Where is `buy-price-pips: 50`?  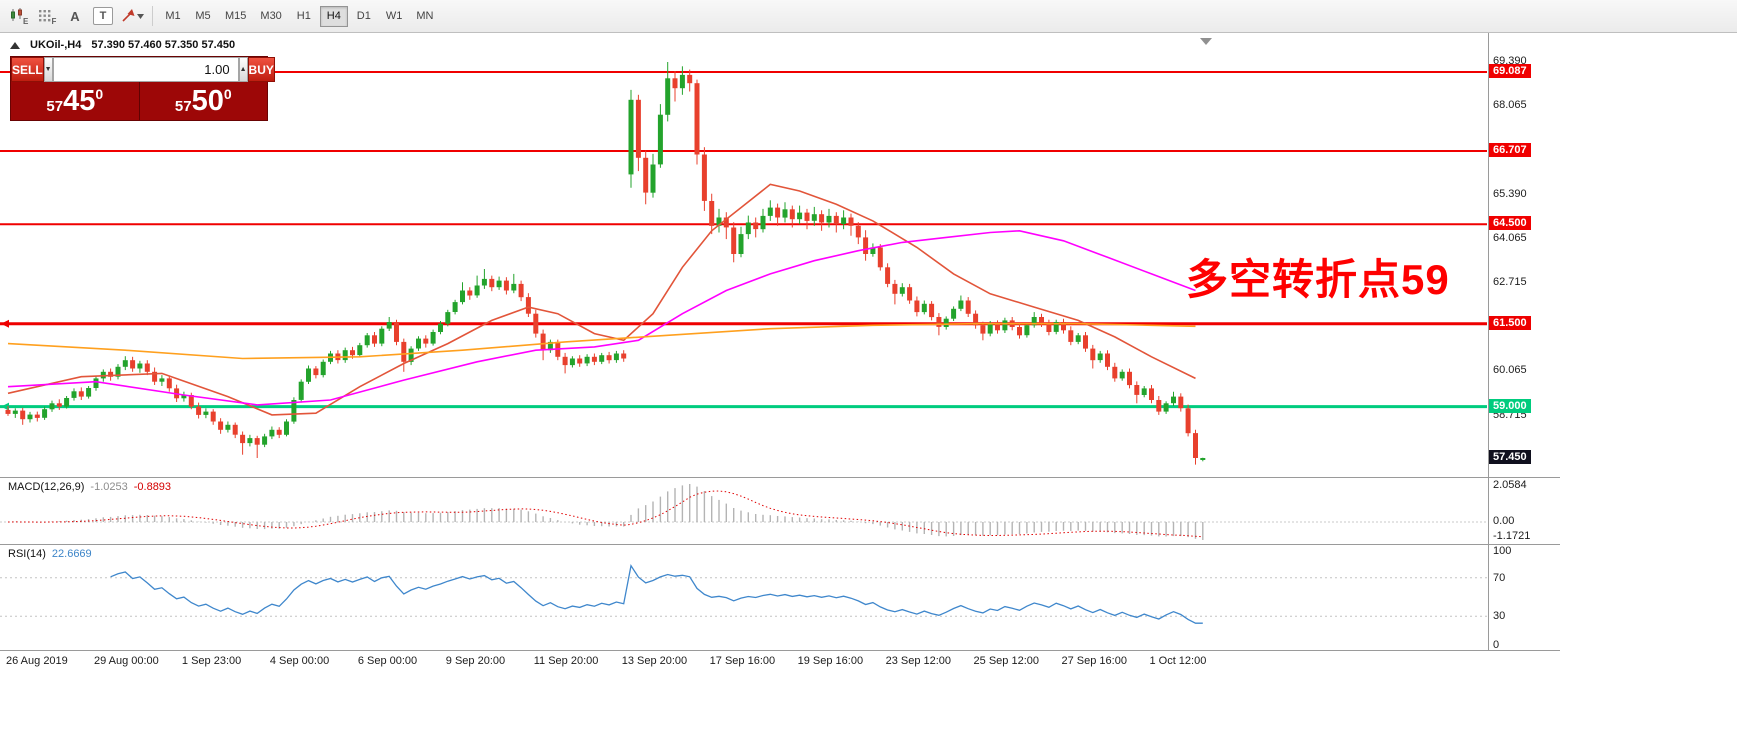 buy-price-pips: 50 is located at coordinates (207, 100).